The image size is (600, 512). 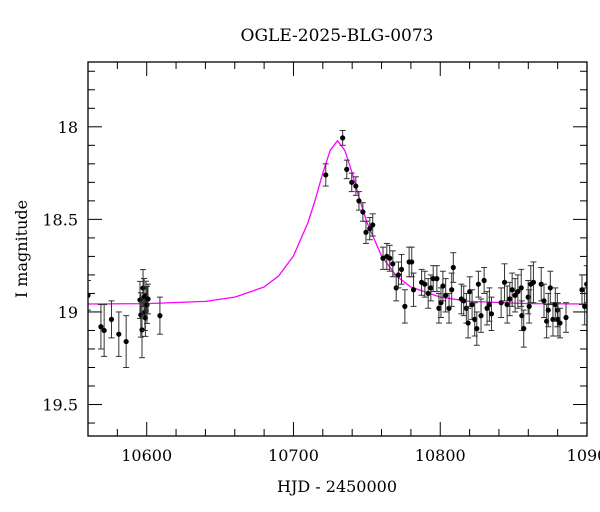 I want to click on y-tick-label: 19, so click(x=68, y=312).